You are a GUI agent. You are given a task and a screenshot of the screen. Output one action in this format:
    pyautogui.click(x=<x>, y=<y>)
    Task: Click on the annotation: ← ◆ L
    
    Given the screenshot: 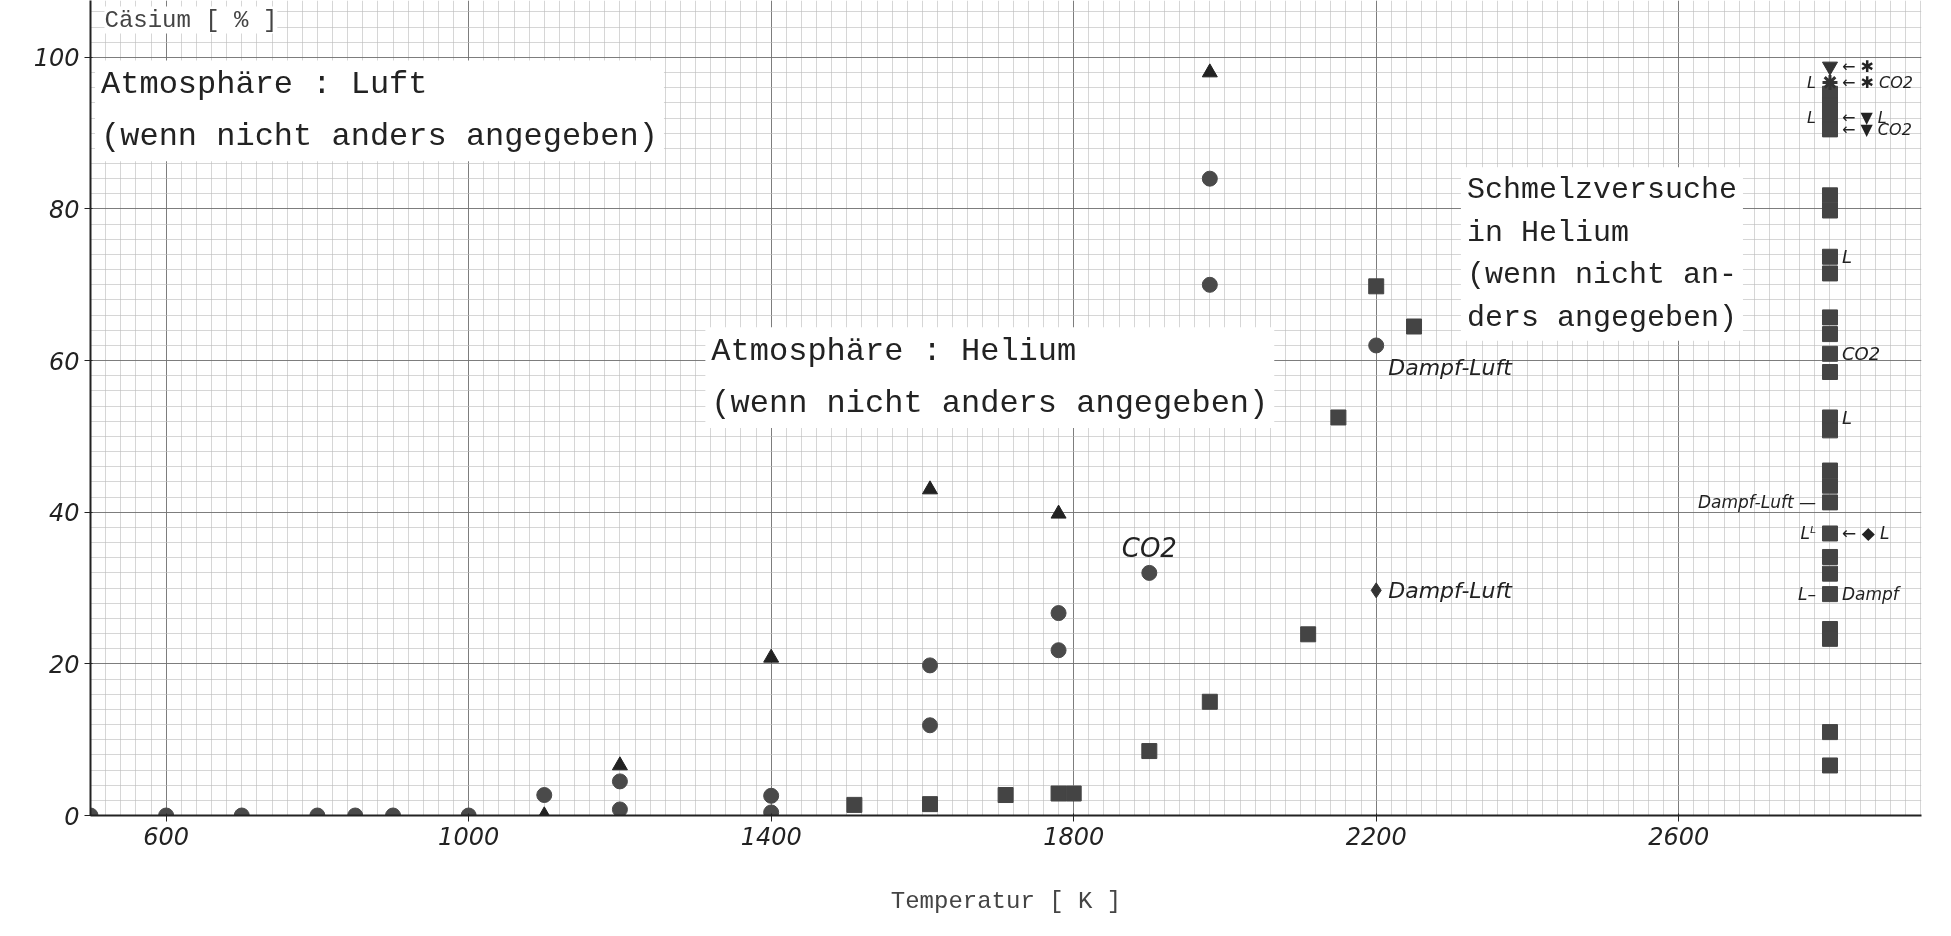 What is the action you would take?
    pyautogui.click(x=1865, y=533)
    